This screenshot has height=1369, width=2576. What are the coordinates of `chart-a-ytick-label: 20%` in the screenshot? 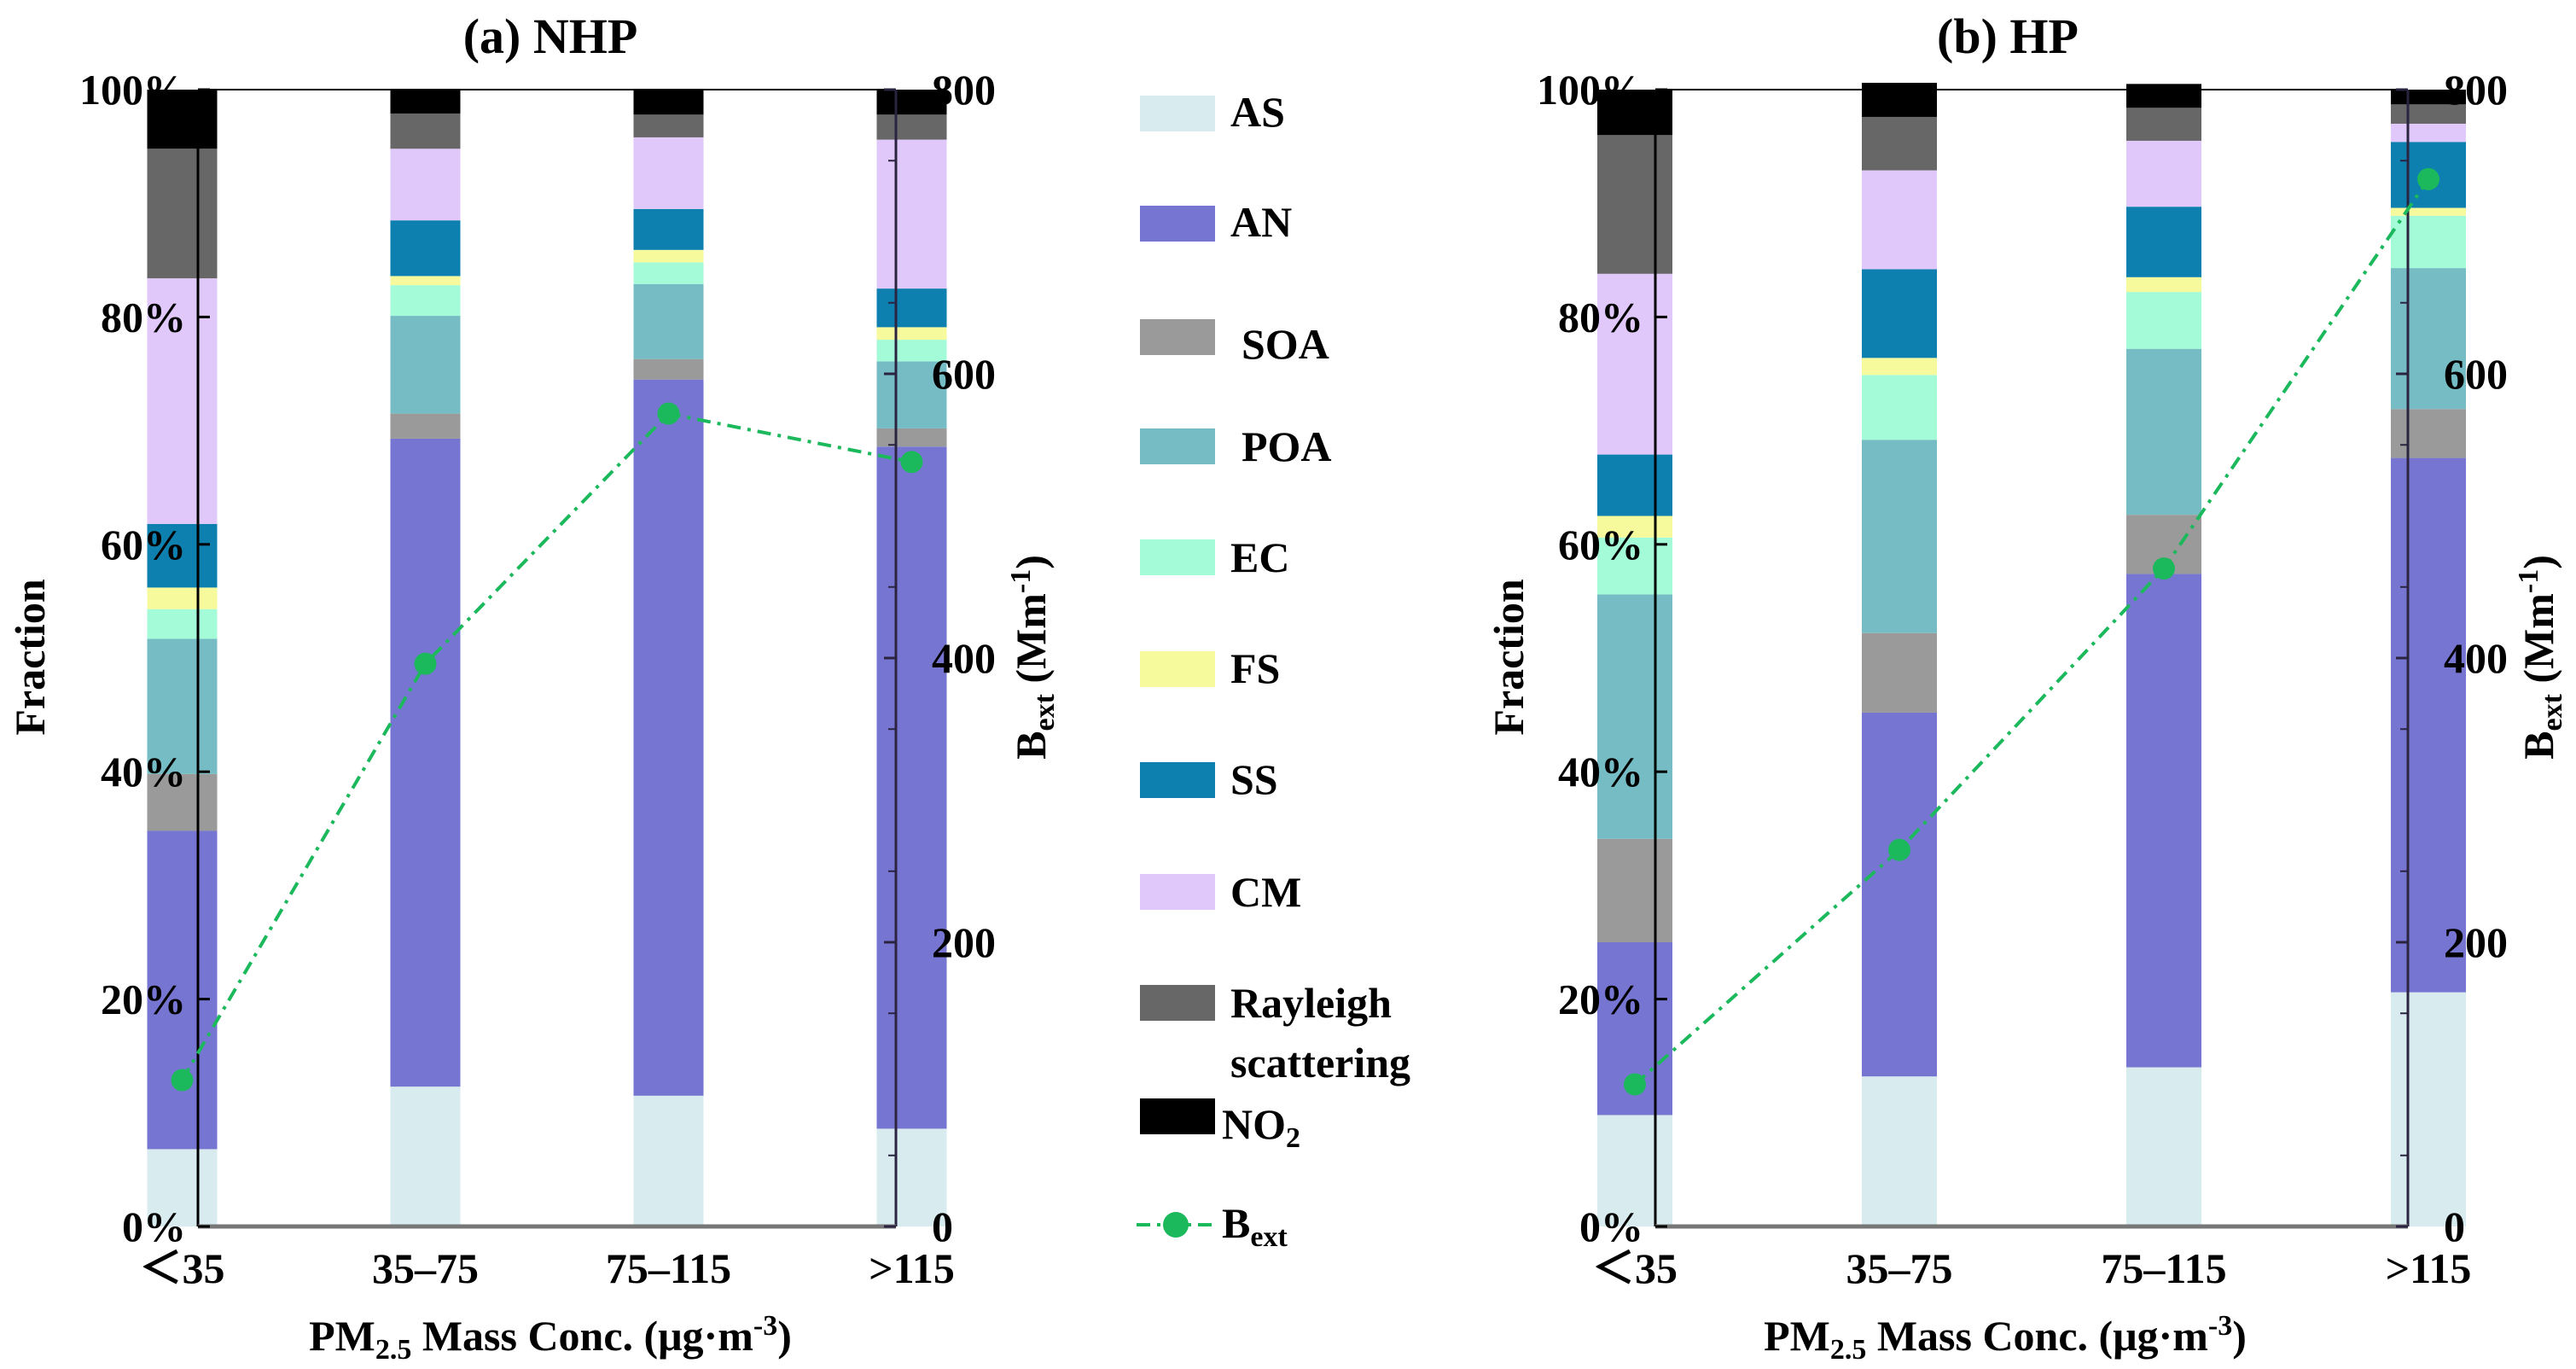 It's located at (143, 1000).